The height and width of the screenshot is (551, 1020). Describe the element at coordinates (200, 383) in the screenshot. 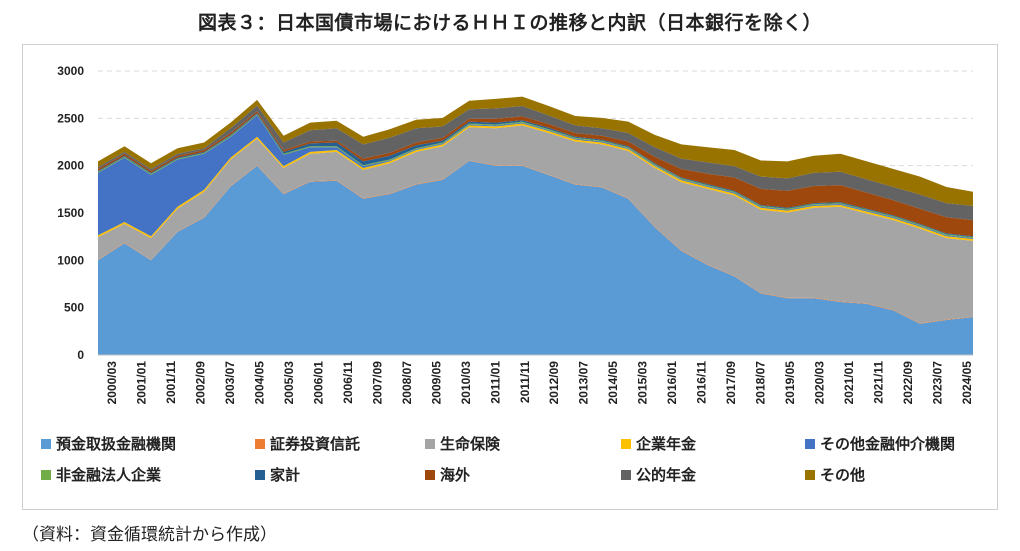

I see `x-tick-label: 2002/09` at that location.